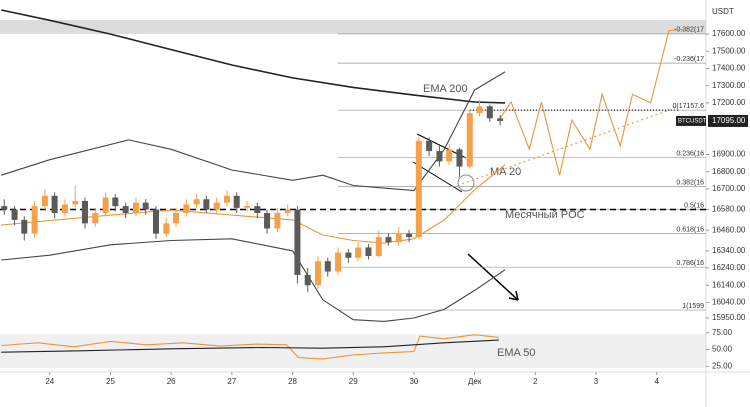 This screenshot has width=750, height=407. I want to click on fib-label: -0.382(17, so click(689, 30).